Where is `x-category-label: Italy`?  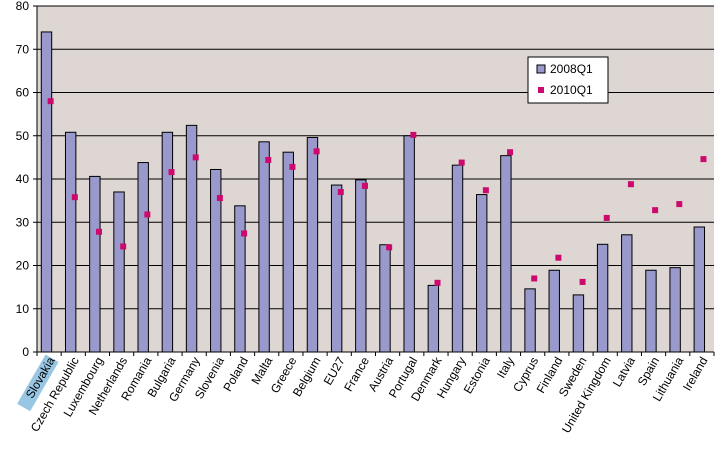 x-category-label: Italy is located at coordinates (505, 368).